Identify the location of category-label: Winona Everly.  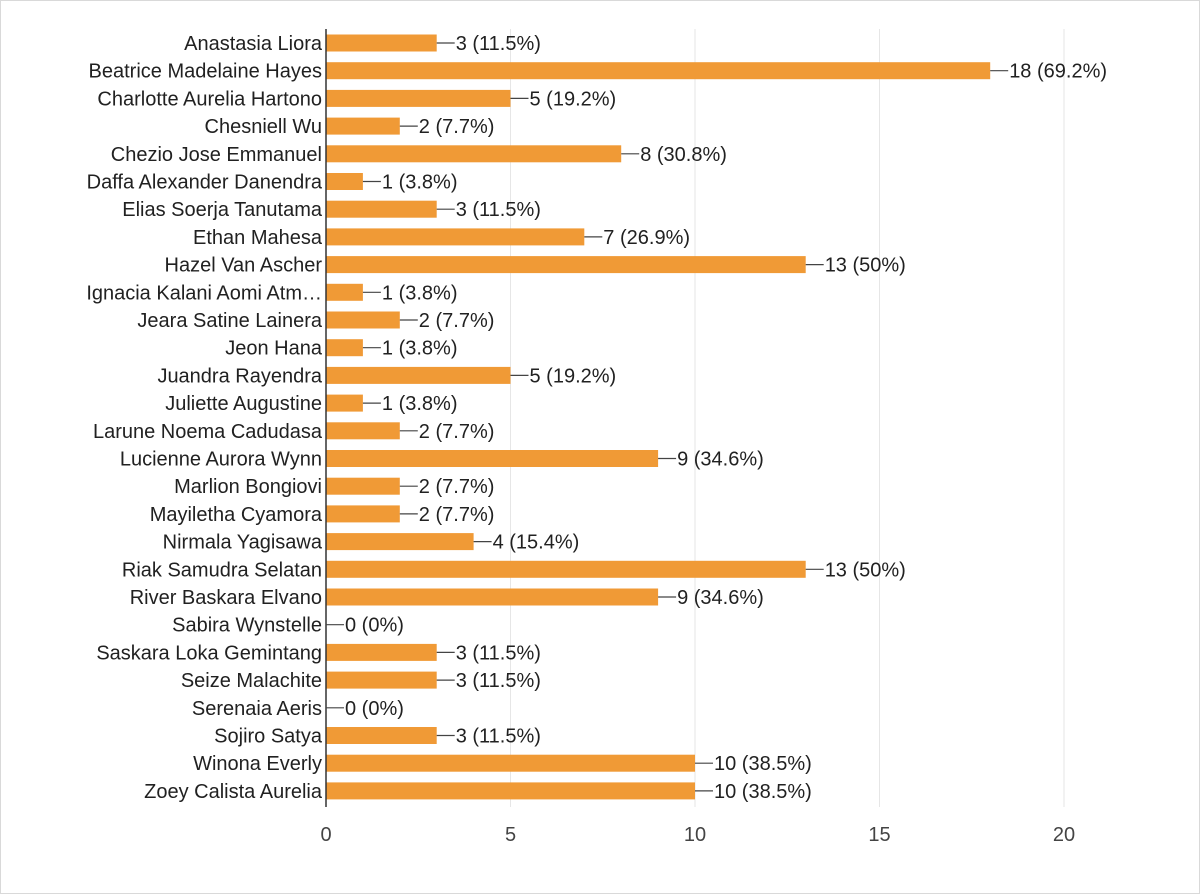
(257, 764).